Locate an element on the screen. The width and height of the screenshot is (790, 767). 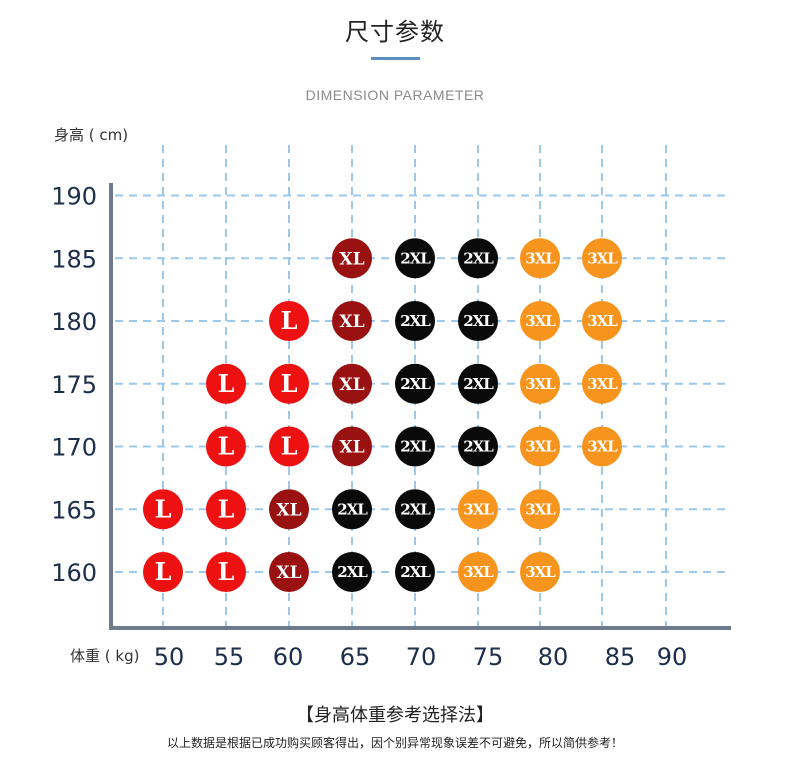
size-marker-l-55-175: L is located at coordinates (226, 383).